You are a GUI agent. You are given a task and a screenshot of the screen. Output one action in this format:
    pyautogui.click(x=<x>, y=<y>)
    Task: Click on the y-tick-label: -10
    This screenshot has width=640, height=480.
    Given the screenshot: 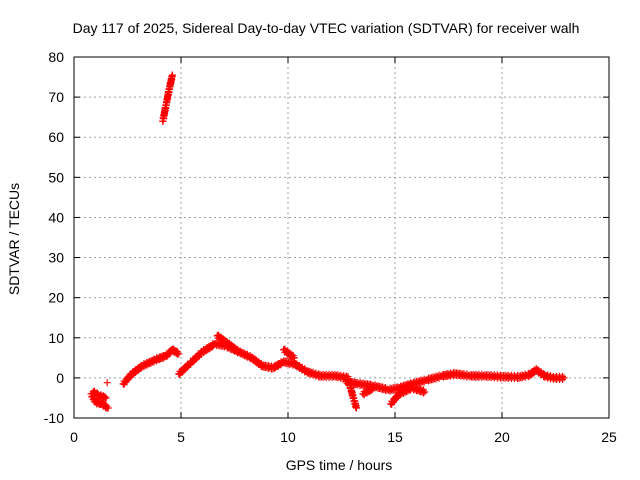 What is the action you would take?
    pyautogui.click(x=54, y=418)
    